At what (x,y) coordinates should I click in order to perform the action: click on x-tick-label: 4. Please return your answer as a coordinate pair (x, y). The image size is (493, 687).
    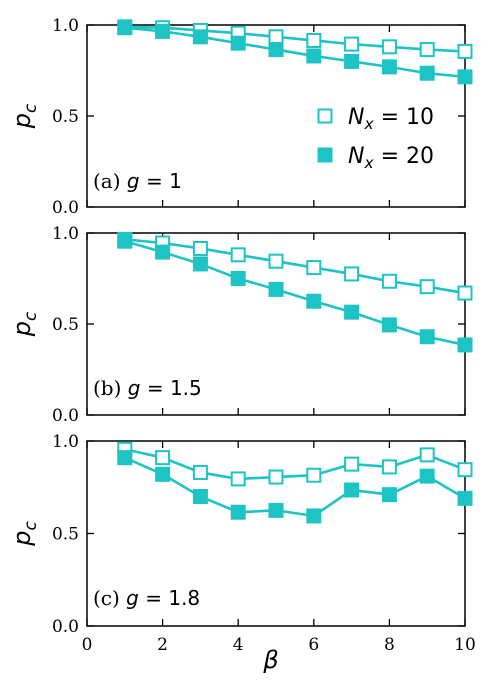
    Looking at the image, I should click on (238, 645).